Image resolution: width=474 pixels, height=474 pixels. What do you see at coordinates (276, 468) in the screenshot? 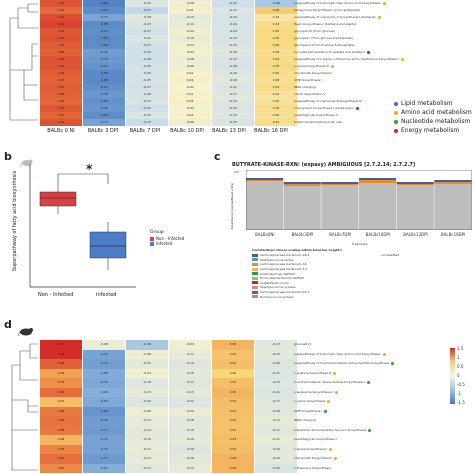
I see `heatmap-cell: -0.23` at bounding box center [276, 468].